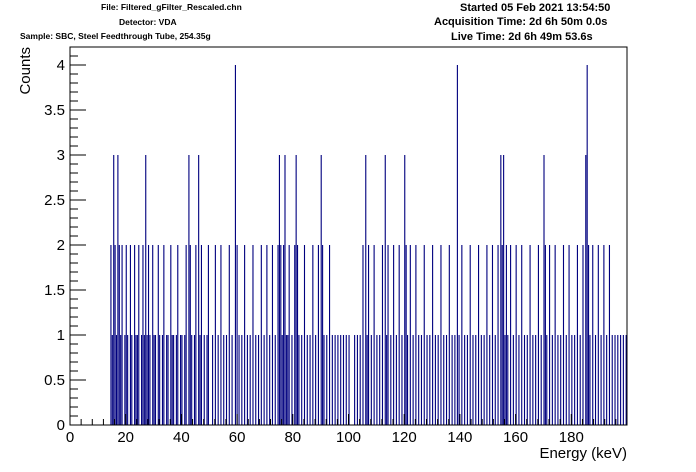 The width and height of the screenshot is (696, 472). I want to click on file-label: File: Filtered_gFilter_Rescaled.chn, so click(171, 7).